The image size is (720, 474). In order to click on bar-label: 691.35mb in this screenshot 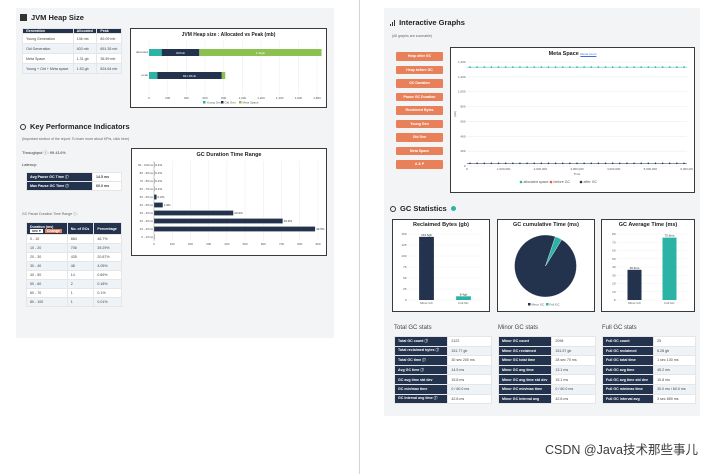, I will do `click(190, 76)`.